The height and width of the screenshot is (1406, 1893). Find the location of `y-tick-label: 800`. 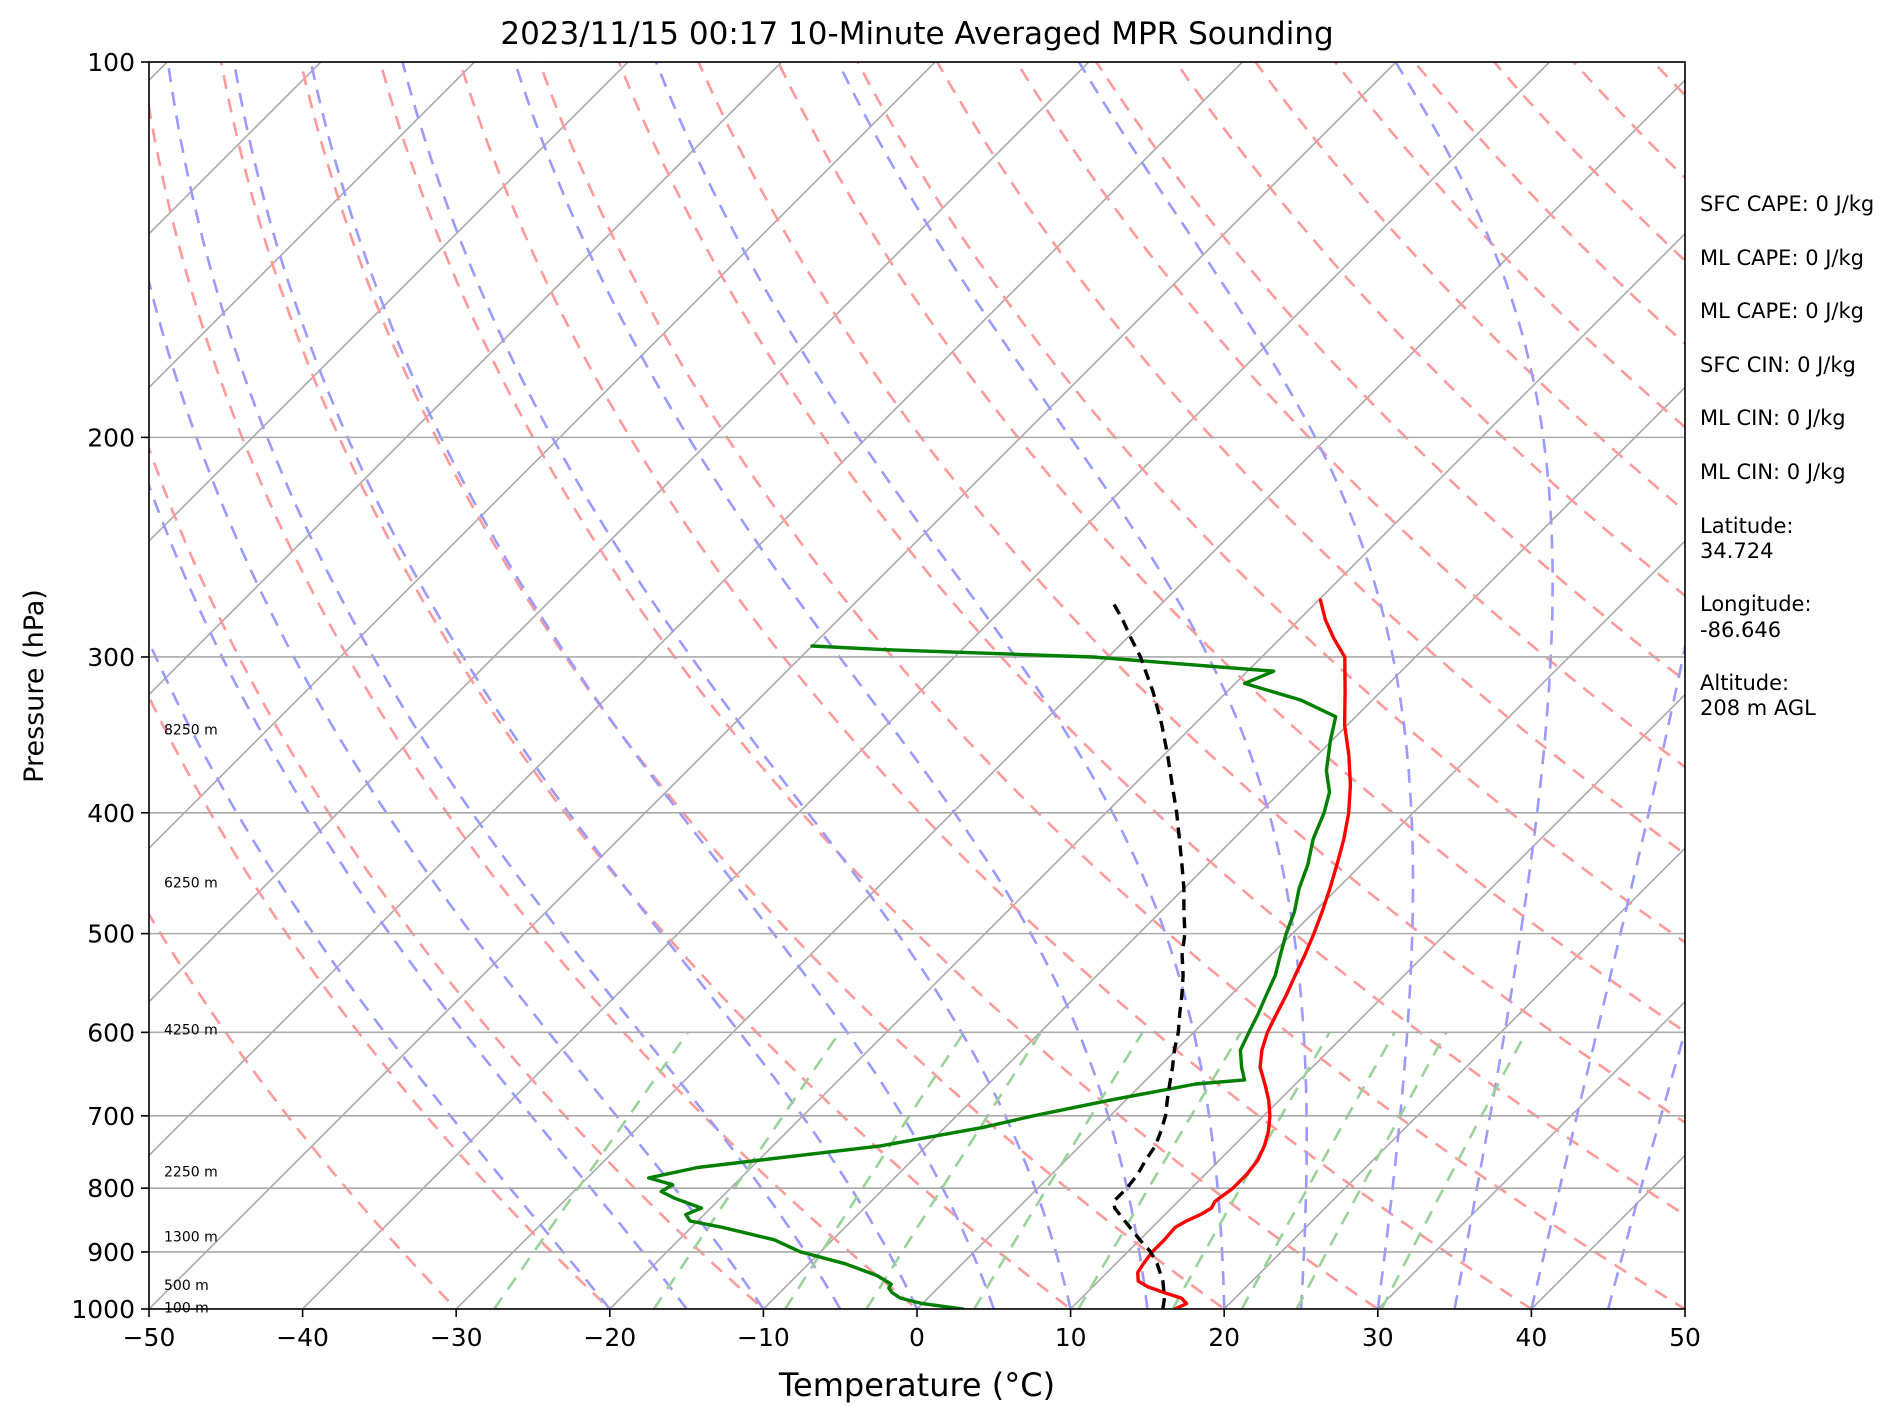

y-tick-label: 800 is located at coordinates (111, 1188).